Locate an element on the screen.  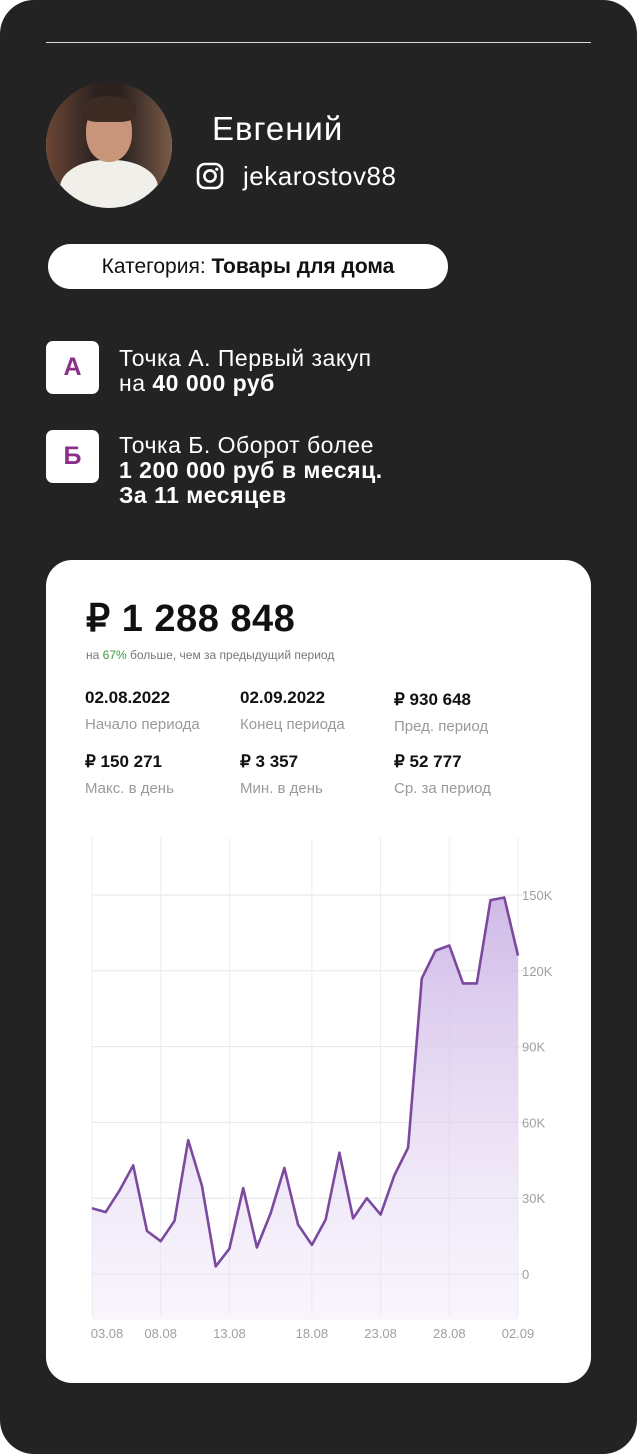
growth-subtitle: на 67% больше, чем за предыдущий период is located at coordinates (210, 655).